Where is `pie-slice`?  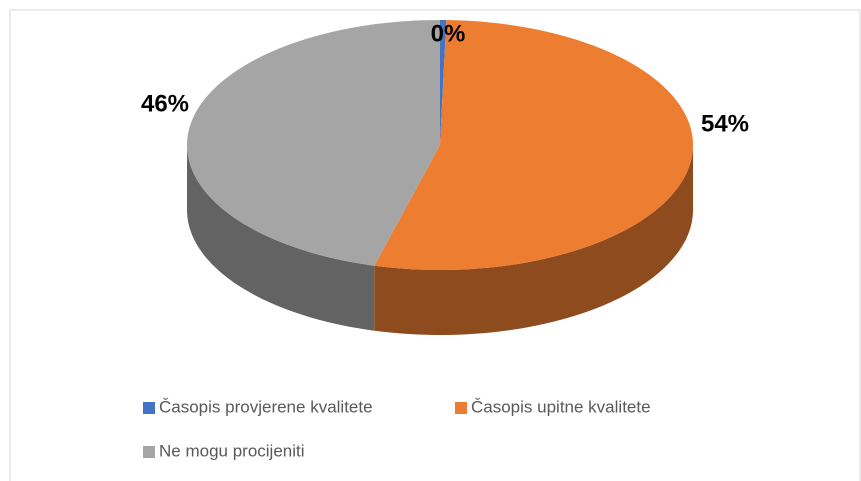
pie-slice is located at coordinates (443, 82).